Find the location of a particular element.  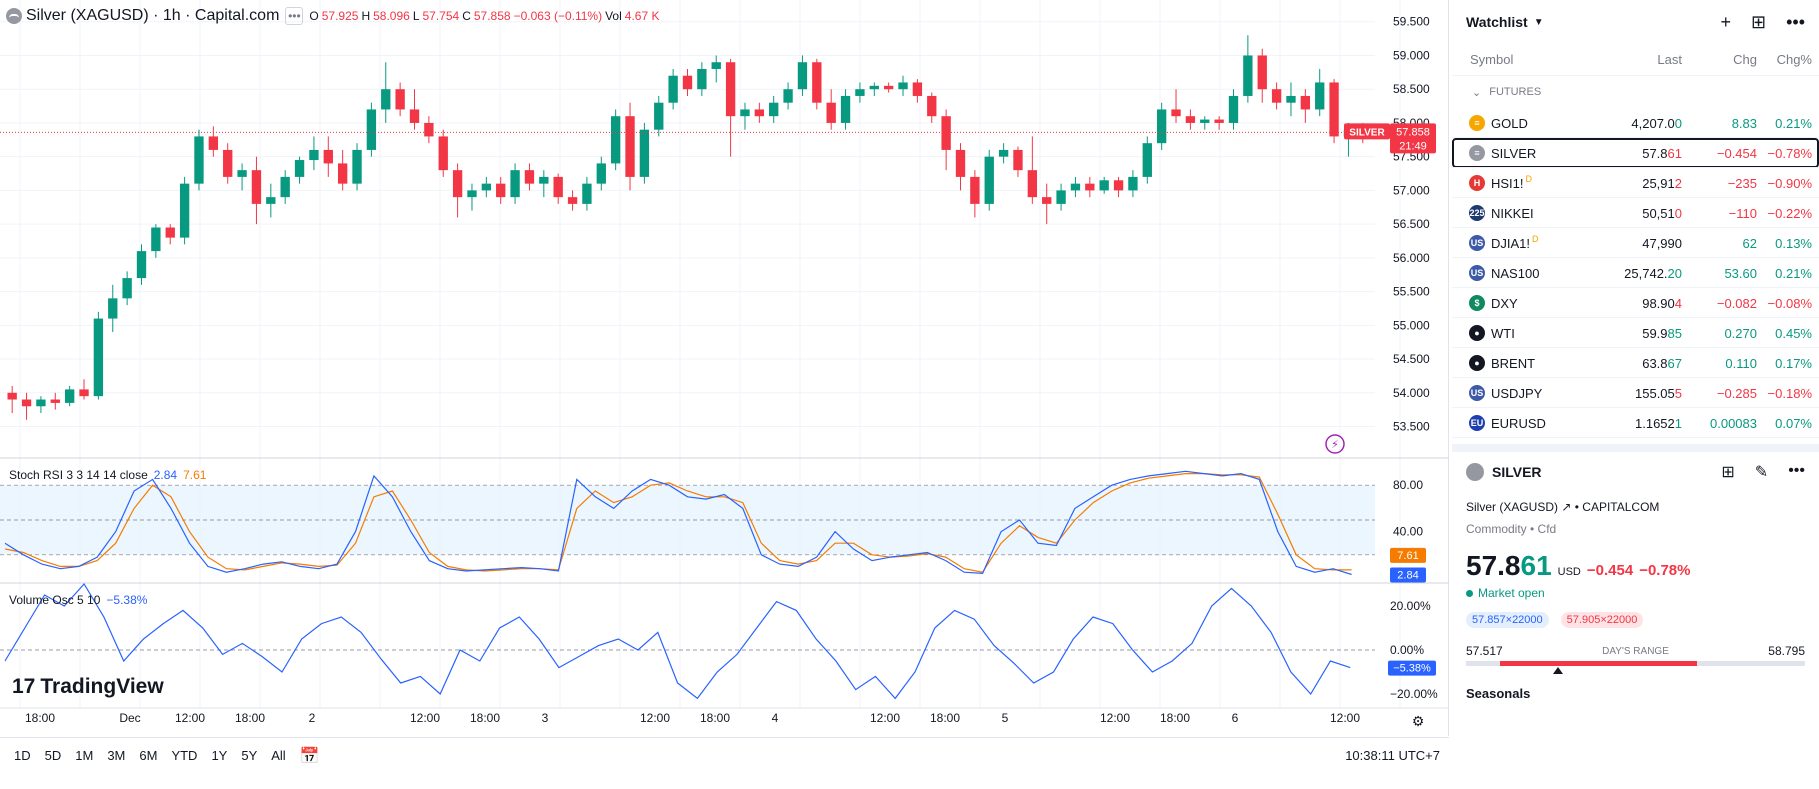

details-name: Silver (XAGUSD) ↗ • CAPITALCOM is located at coordinates (1563, 507).